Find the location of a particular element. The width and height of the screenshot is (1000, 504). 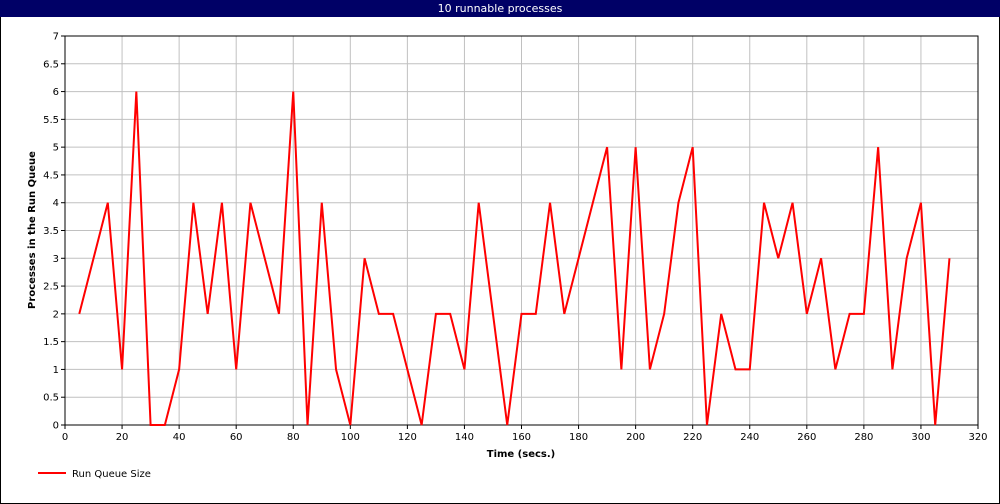

x-tick-label: 160 is located at coordinates (521, 437).